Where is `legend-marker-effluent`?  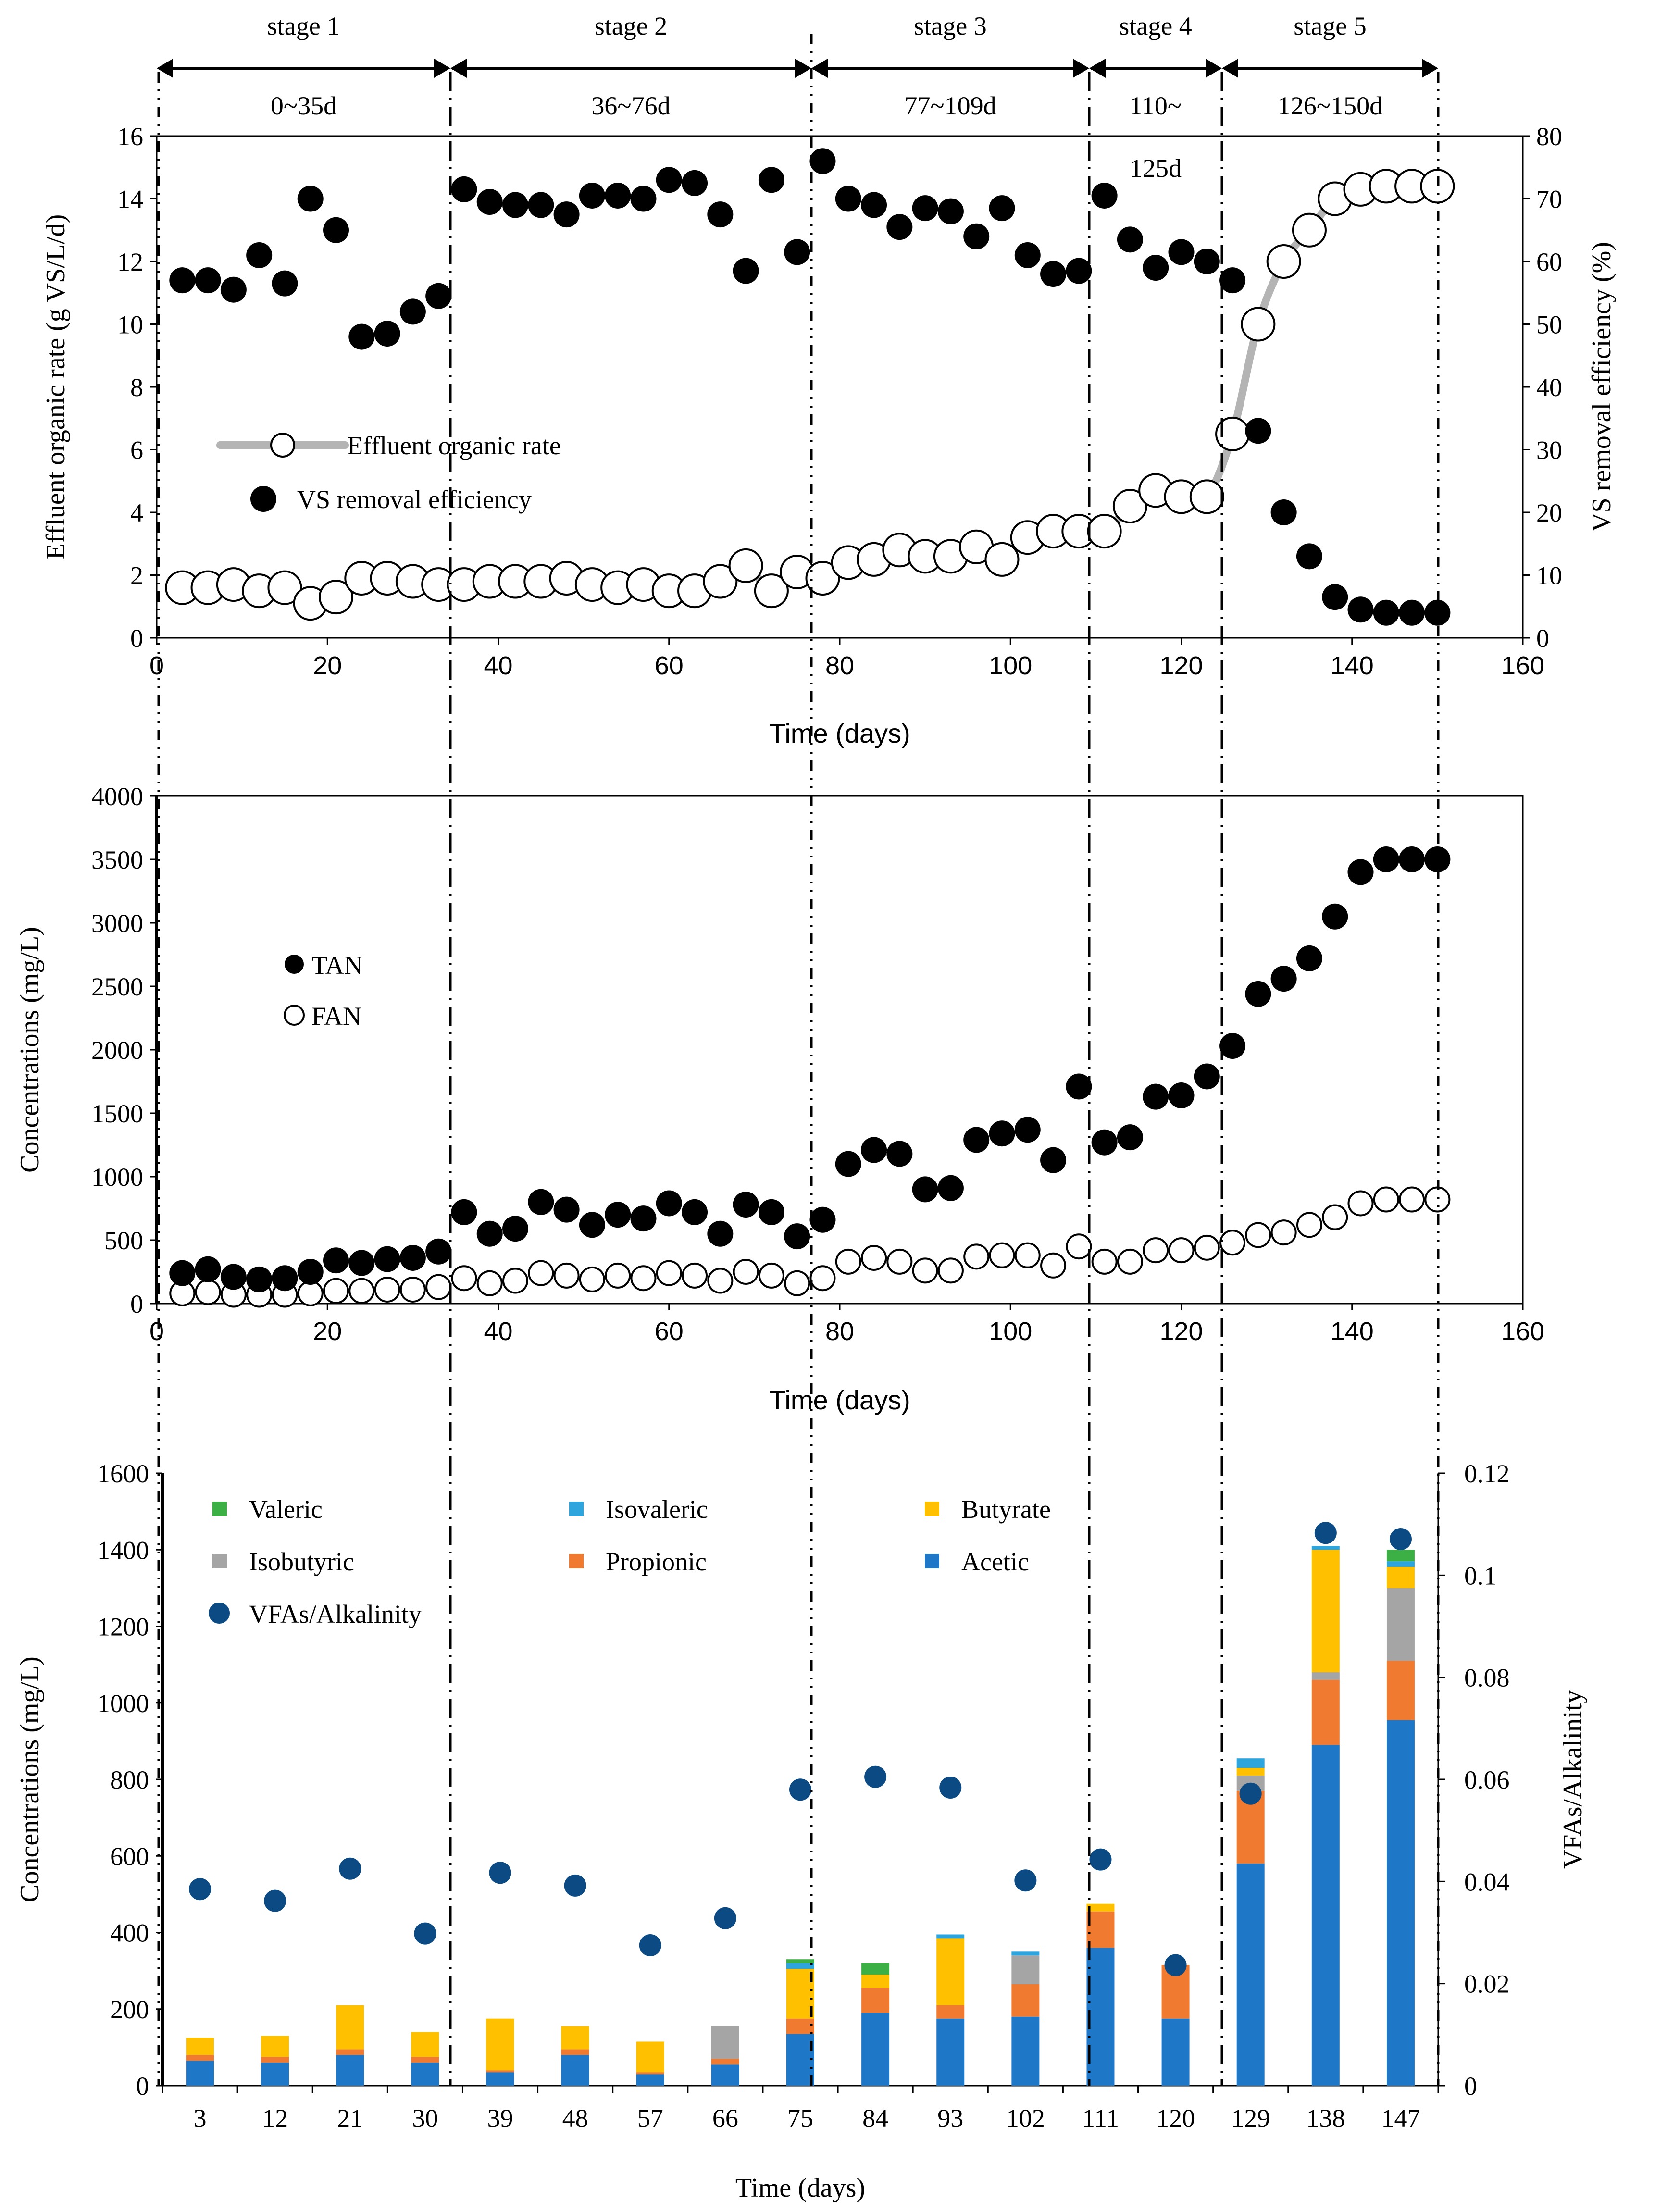 legend-marker-effluent is located at coordinates (282, 446).